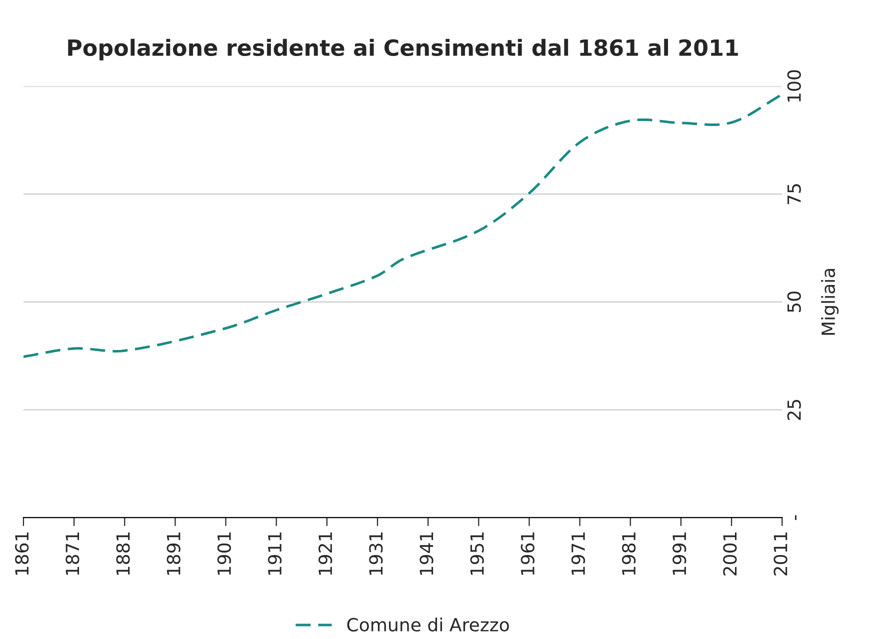 The image size is (869, 639). Describe the element at coordinates (477, 553) in the screenshot. I see `x-tick-label: 1951` at that location.